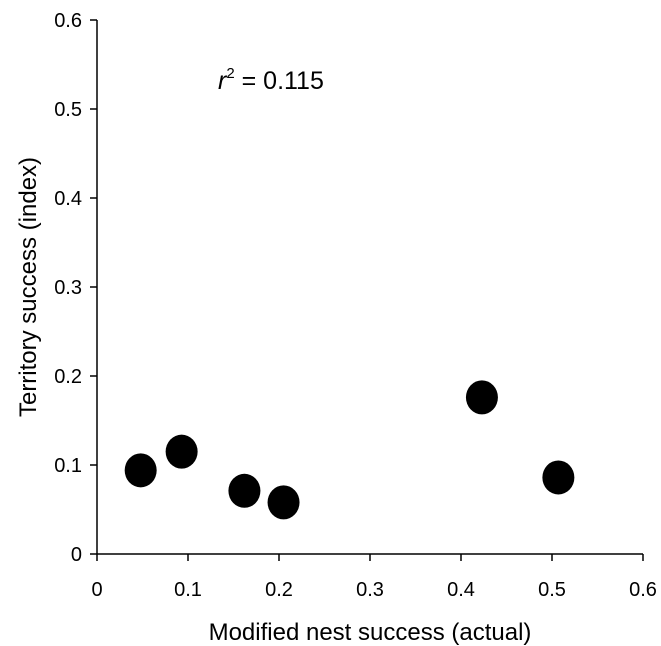  I want to click on y-tick-label: 0.6, so click(68, 21).